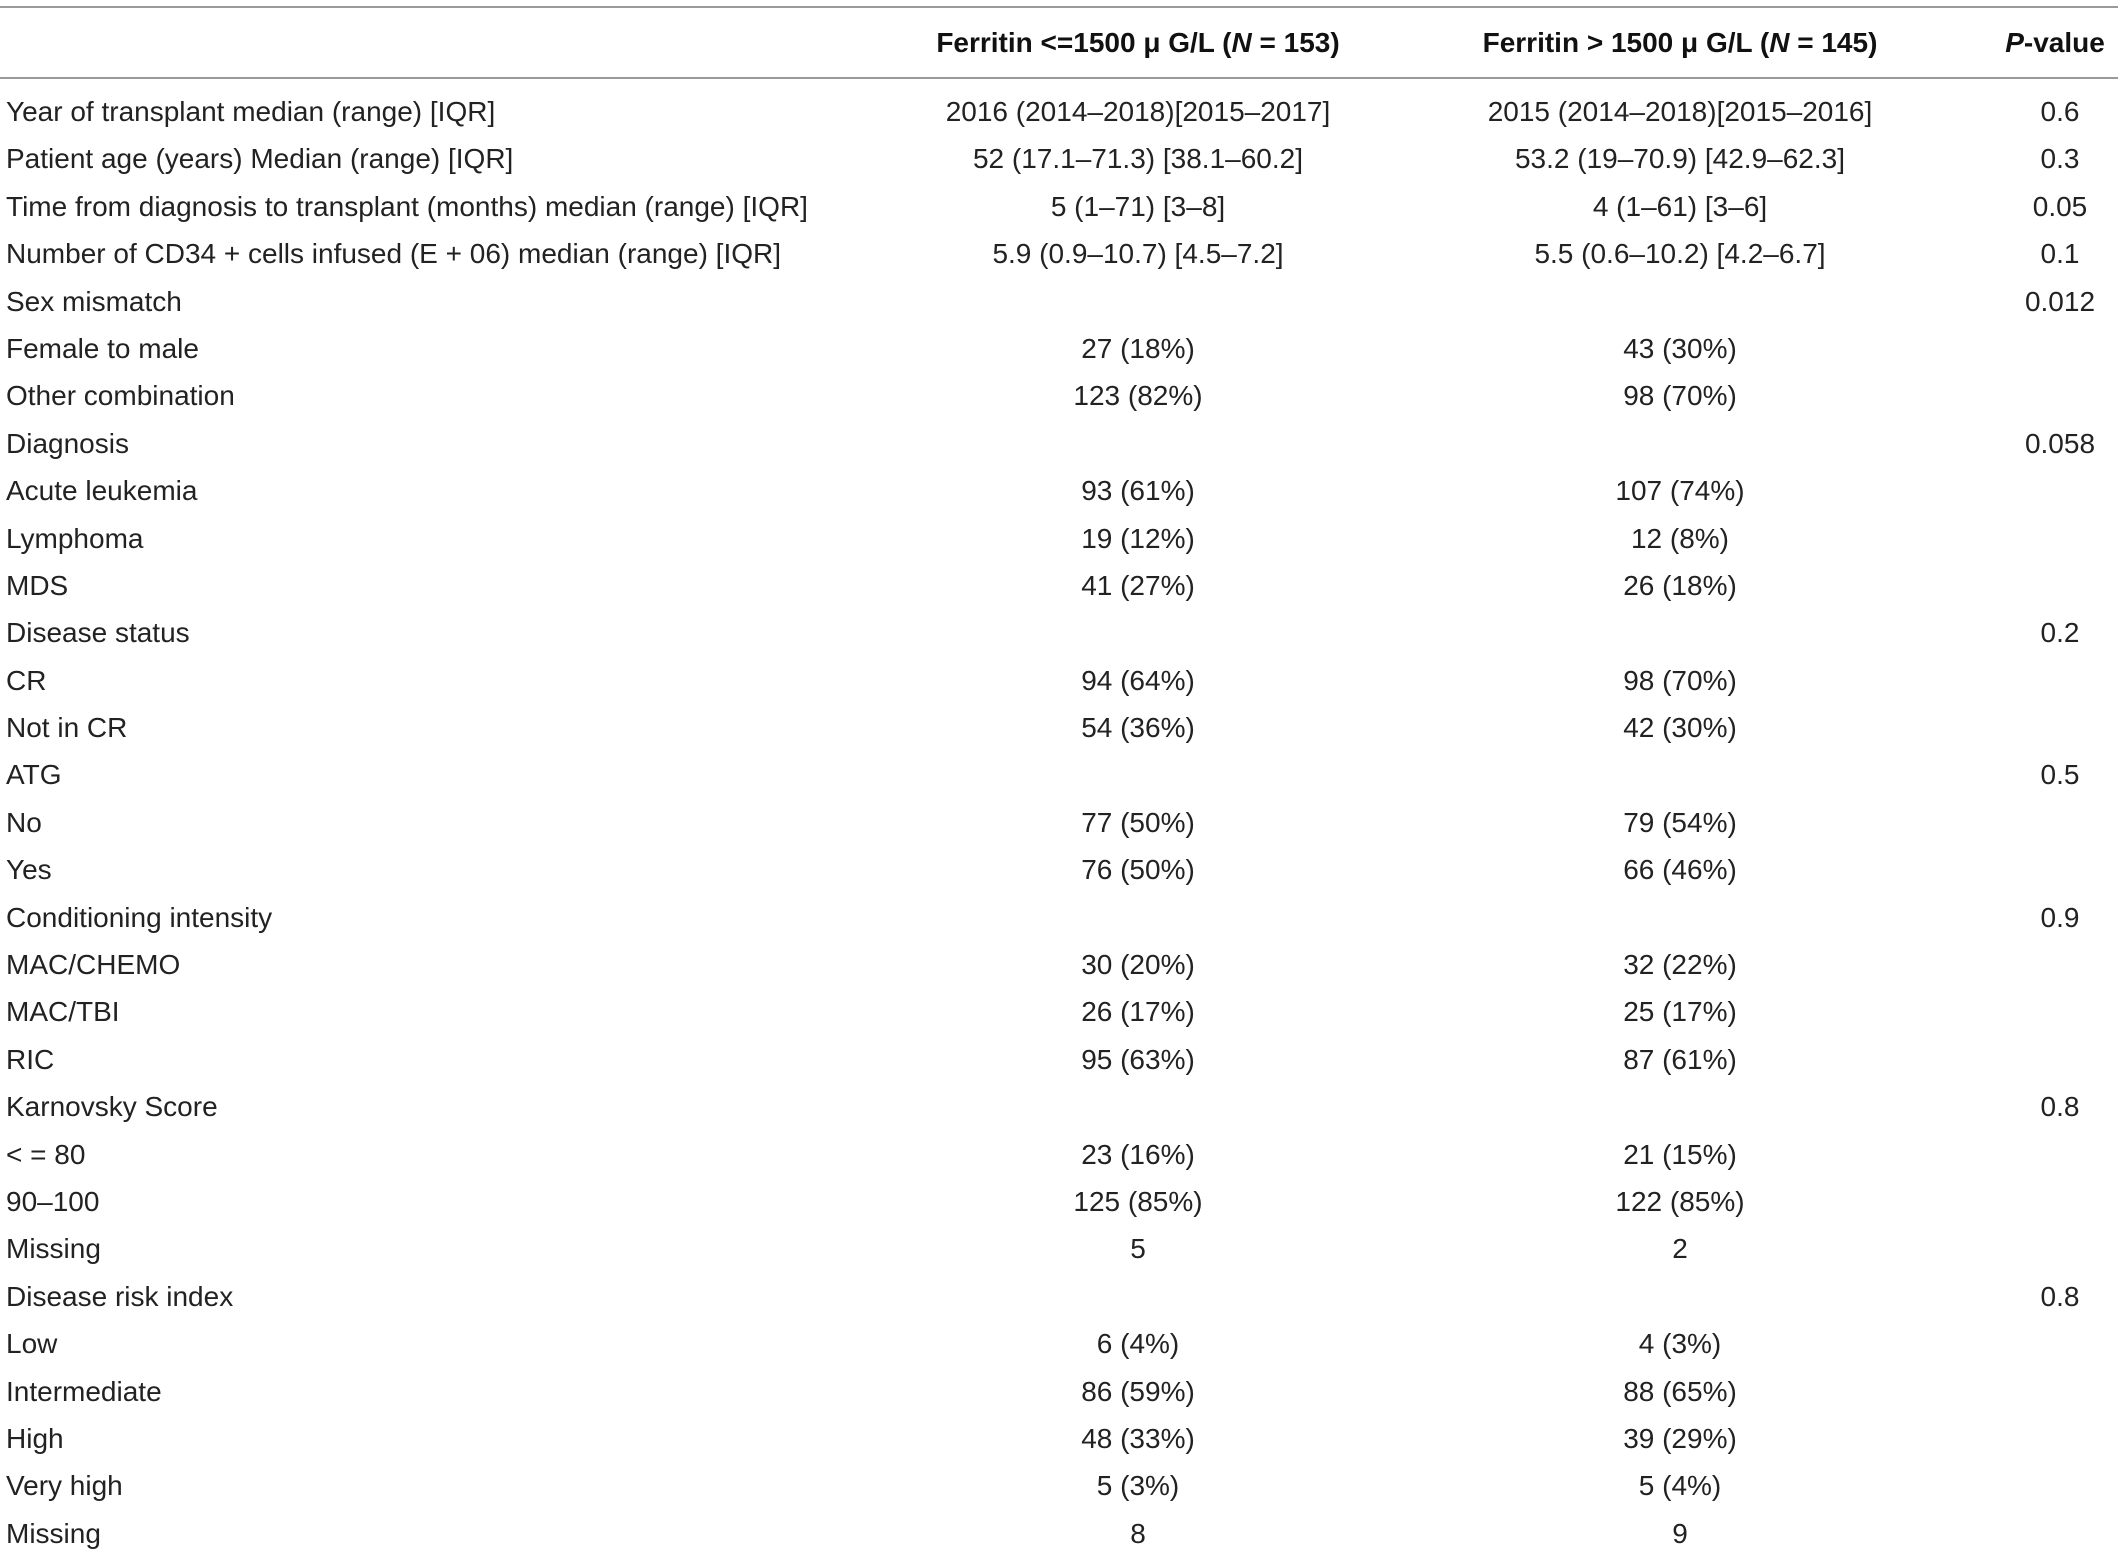 The height and width of the screenshot is (1557, 2118). What do you see at coordinates (1138, 1012) in the screenshot?
I see `row-ferritin-low-value: 26 (17%)` at bounding box center [1138, 1012].